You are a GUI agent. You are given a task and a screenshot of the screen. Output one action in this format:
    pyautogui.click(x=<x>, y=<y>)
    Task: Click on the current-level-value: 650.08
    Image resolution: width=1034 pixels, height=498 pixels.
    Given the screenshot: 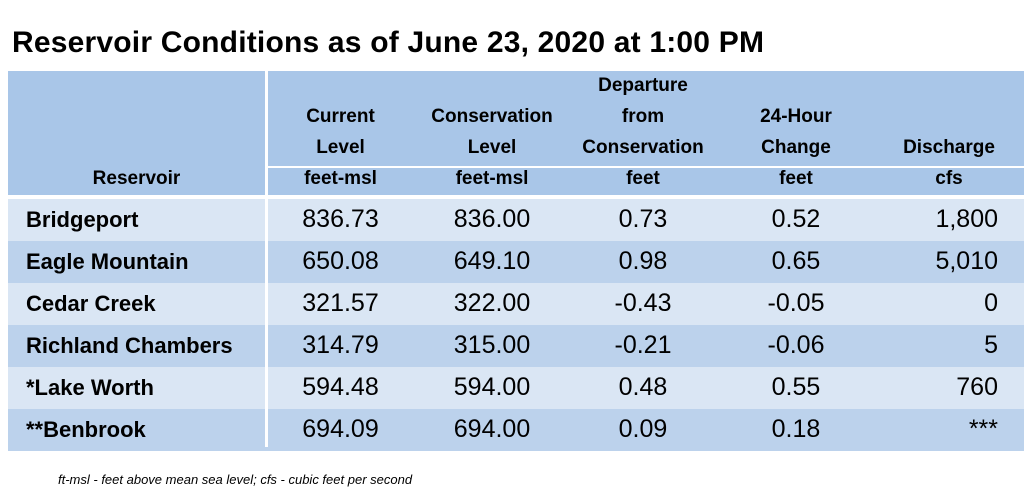 What is the action you would take?
    pyautogui.click(x=340, y=261)
    